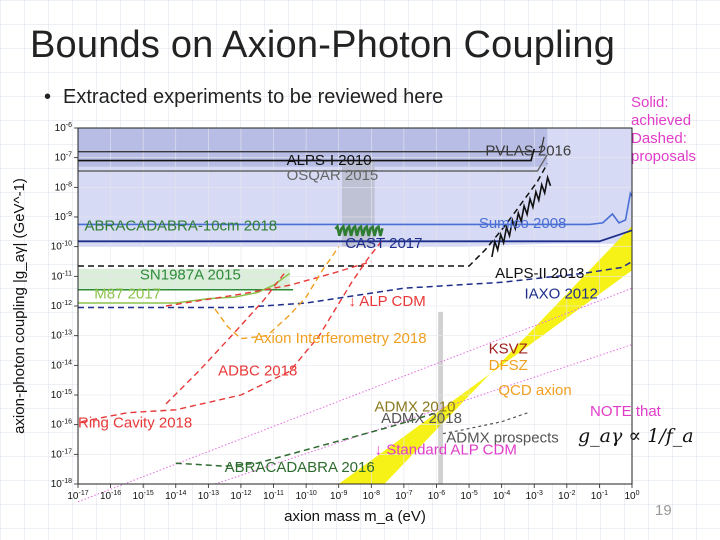 This screenshot has width=720, height=540. What do you see at coordinates (383, 243) in the screenshot?
I see `experiment-label-cast-2017: CAST 2017` at bounding box center [383, 243].